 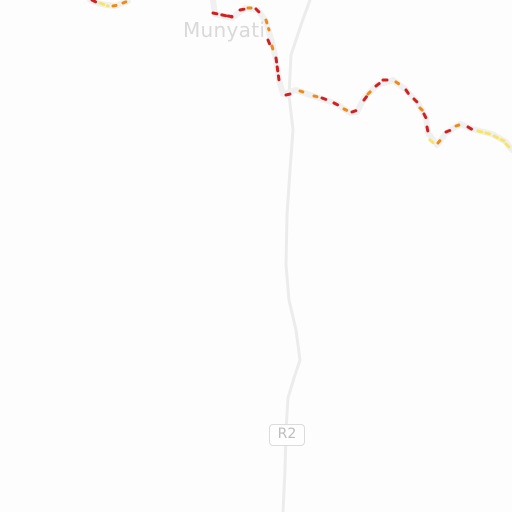 I want to click on road-r2, so click(x=296, y=256).